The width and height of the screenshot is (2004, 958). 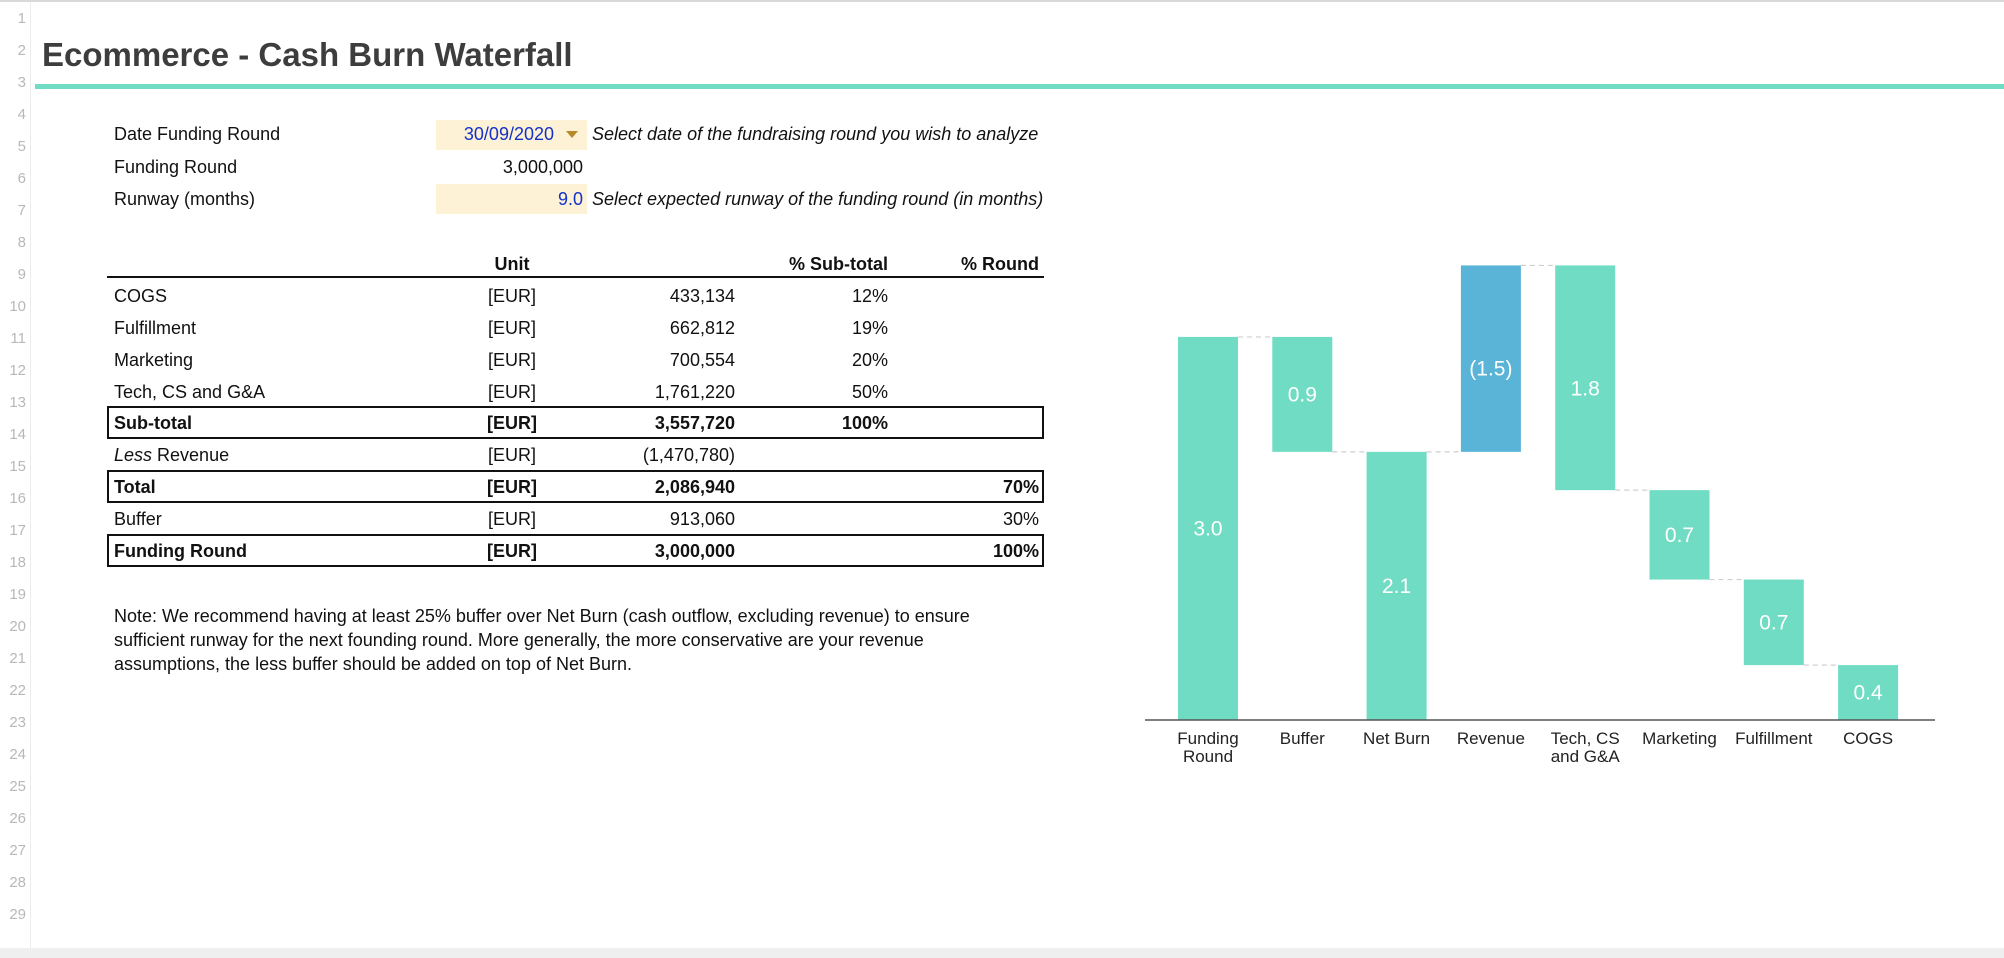 I want to click on date-funding-round-label: Date Funding Round, so click(x=197, y=134).